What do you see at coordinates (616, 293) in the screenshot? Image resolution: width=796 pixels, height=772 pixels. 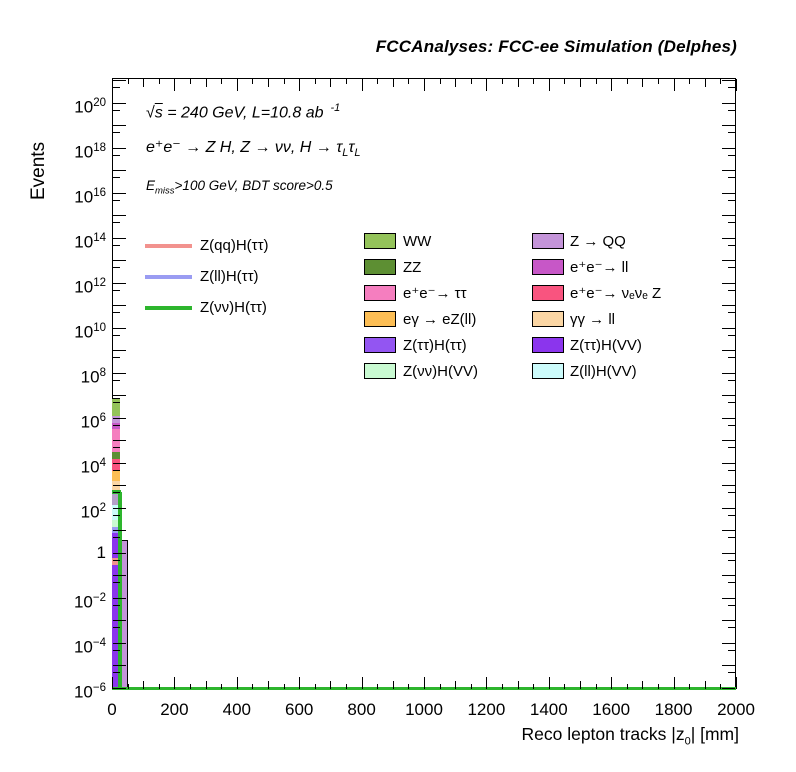 I see `legend-item-label: e⁺e⁻→ νₑνₑ Z` at bounding box center [616, 293].